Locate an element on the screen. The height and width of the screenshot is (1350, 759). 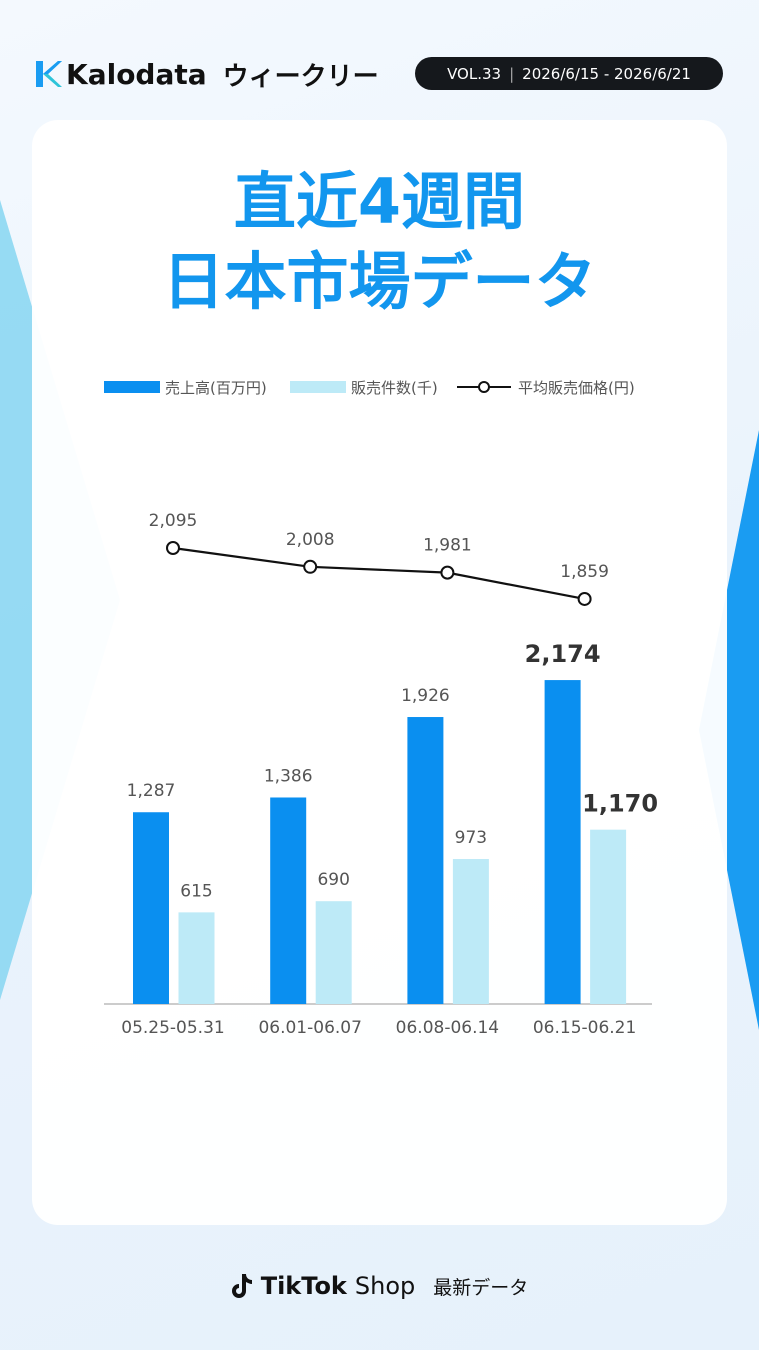
issue-pill: VOL.33 | 2026/6/15 - 2026/6/21 is located at coordinates (569, 73).